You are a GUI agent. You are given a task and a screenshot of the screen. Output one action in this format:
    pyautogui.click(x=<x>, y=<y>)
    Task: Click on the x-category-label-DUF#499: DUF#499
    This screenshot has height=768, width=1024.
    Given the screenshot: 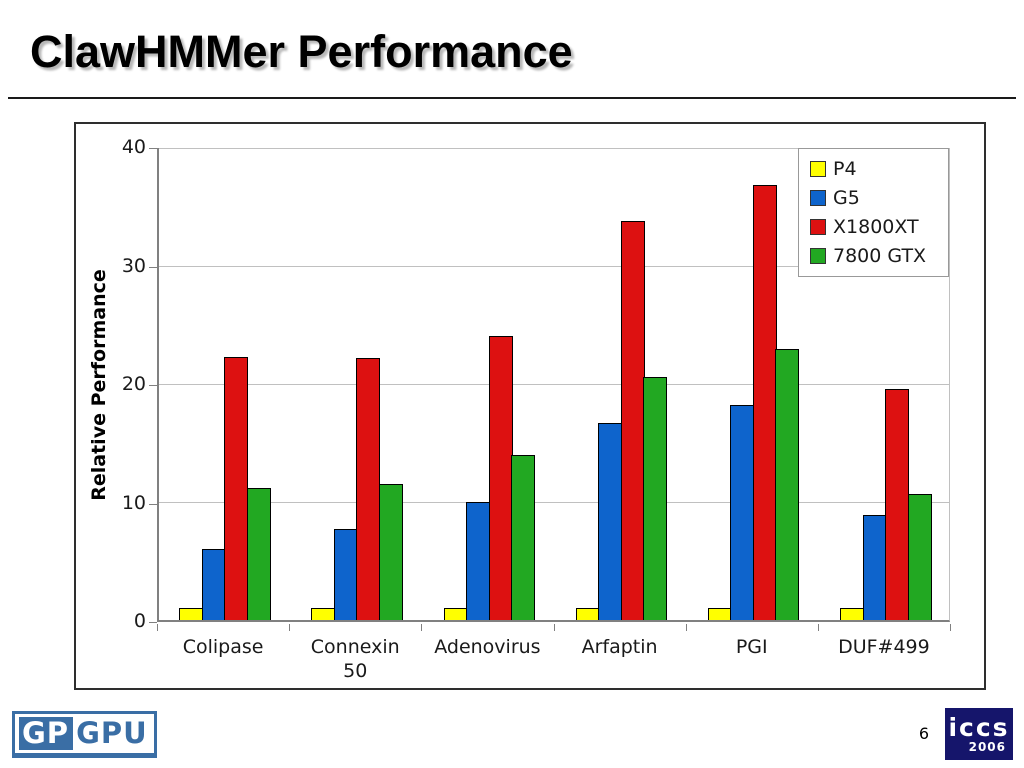 What is the action you would take?
    pyautogui.click(x=884, y=647)
    